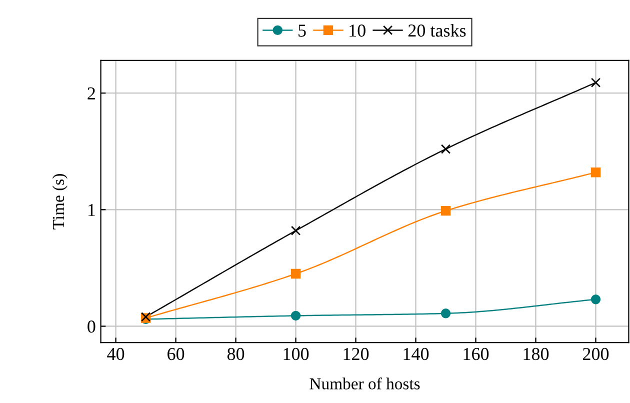 The width and height of the screenshot is (630, 403). What do you see at coordinates (302, 30) in the screenshot?
I see `legend-label: 5` at bounding box center [302, 30].